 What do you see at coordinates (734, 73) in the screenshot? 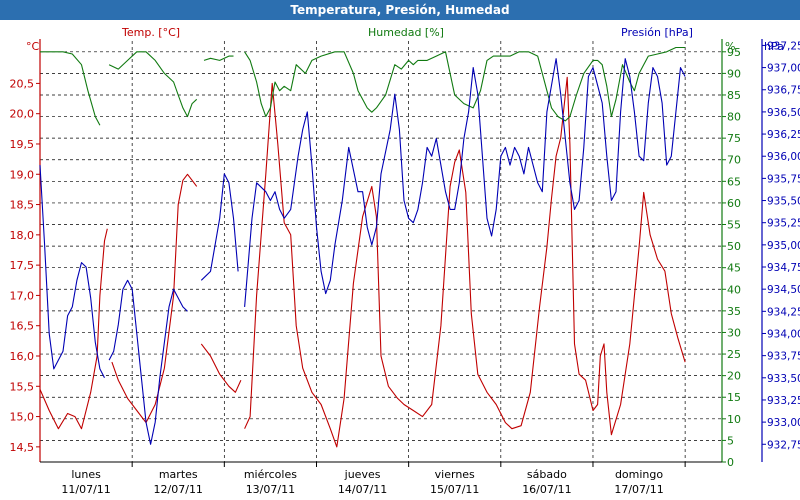
I see `humidity-tick-label: 90` at bounding box center [734, 73].